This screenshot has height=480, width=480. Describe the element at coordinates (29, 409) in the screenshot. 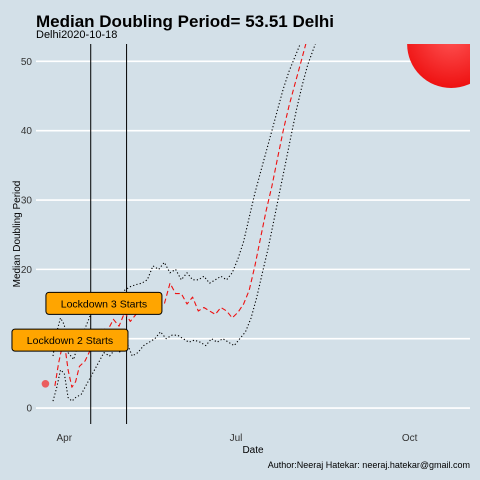

I see `y-tick-label: 0` at that location.